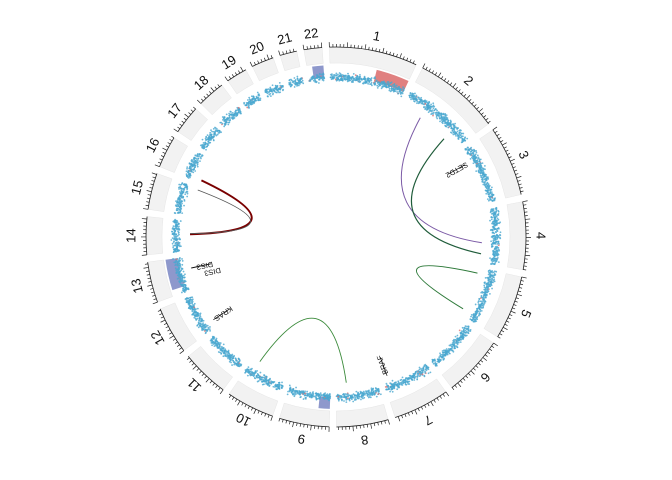  What do you see at coordinates (174, 110) in the screenshot?
I see `chromosome-label-17: 17` at bounding box center [174, 110].